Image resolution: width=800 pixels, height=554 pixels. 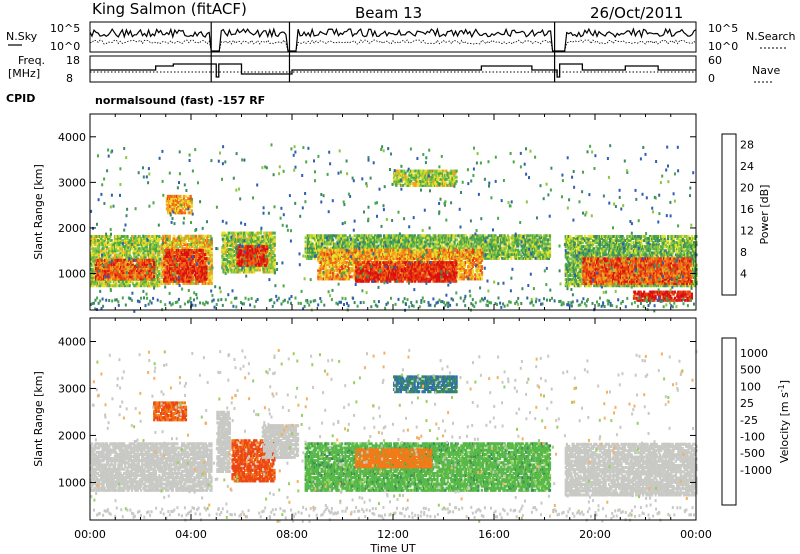 What do you see at coordinates (393, 37) in the screenshot?
I see `nsky-panel` at bounding box center [393, 37].